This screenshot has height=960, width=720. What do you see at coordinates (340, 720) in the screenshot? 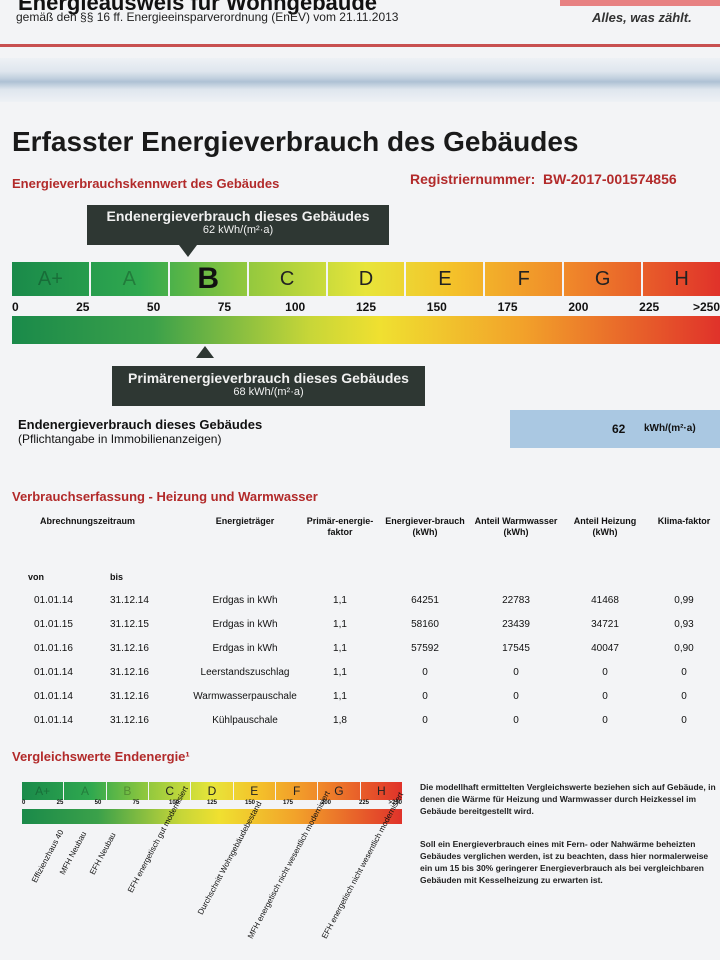
I see `table-cell: 1,8` at bounding box center [340, 720].